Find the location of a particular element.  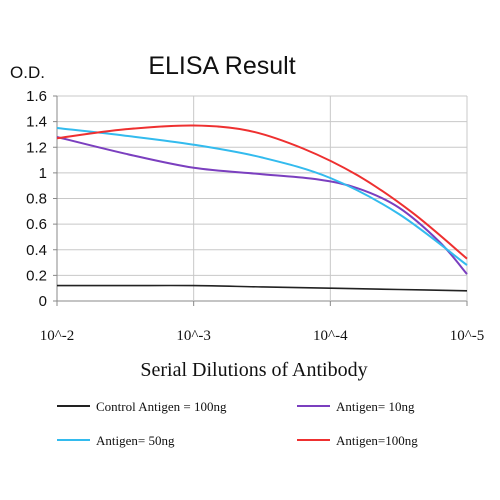

y-axis-label: O.D. is located at coordinates (27, 72).